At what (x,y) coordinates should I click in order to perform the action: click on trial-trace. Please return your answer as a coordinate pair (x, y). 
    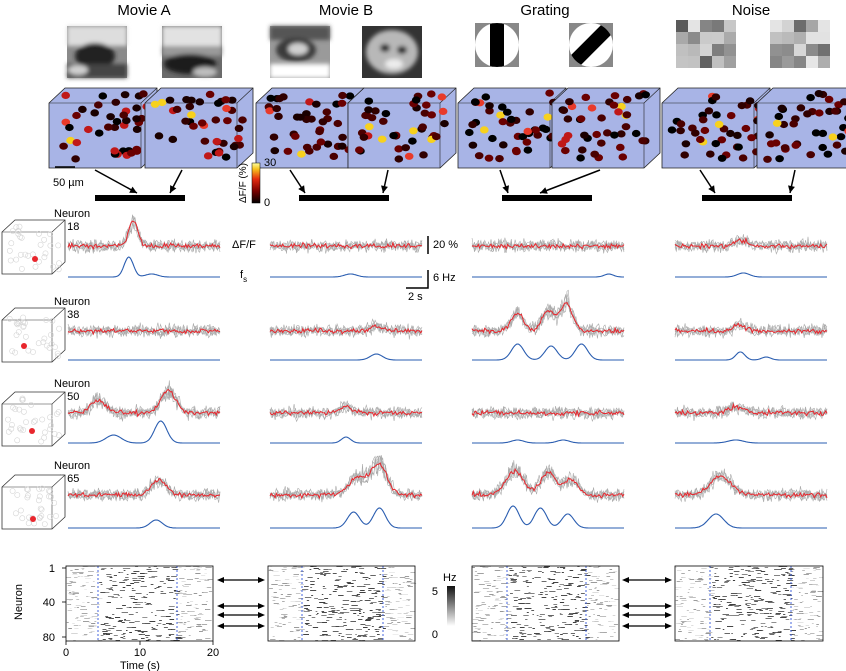
    Looking at the image, I should click on (144, 331).